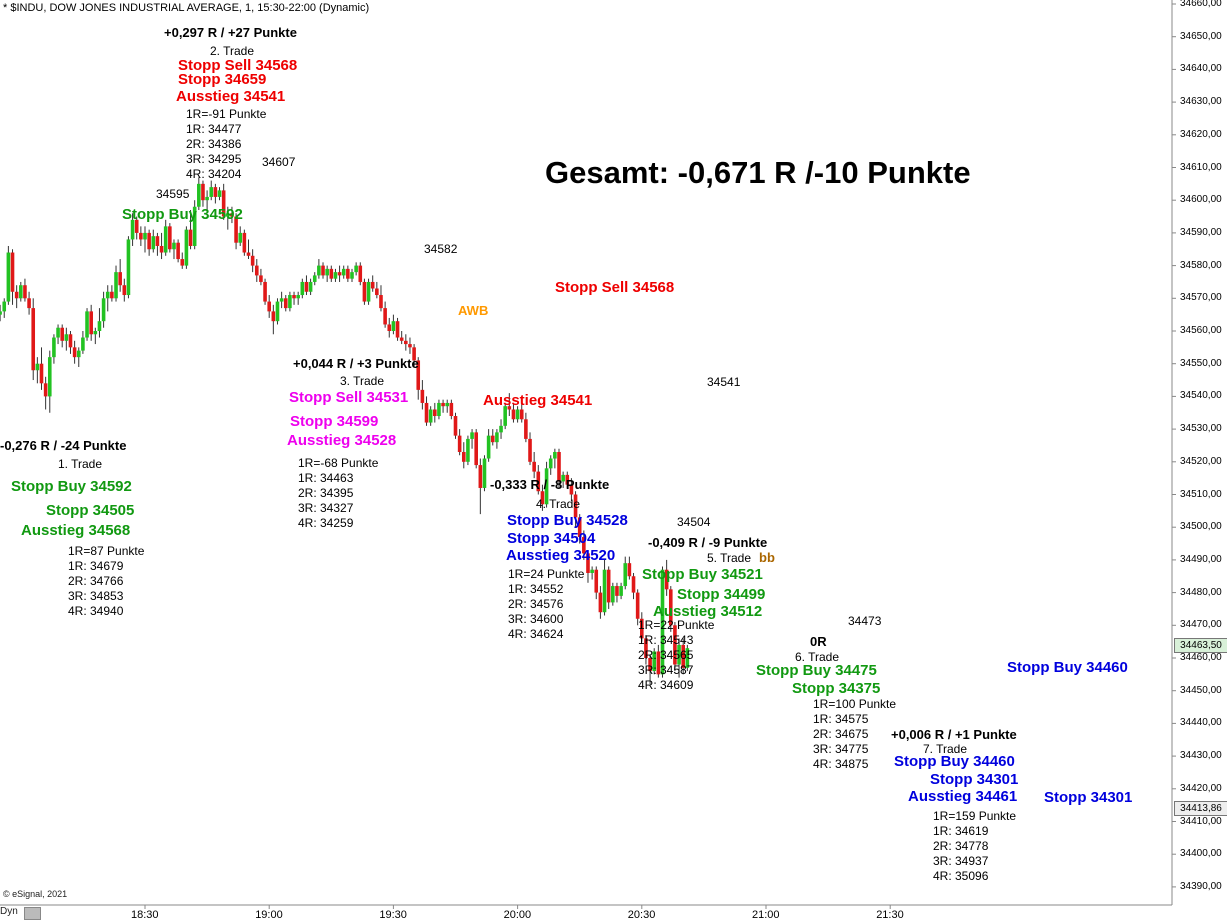  What do you see at coordinates (214, 174) in the screenshot?
I see `r-line: 4R: 34204` at bounding box center [214, 174].